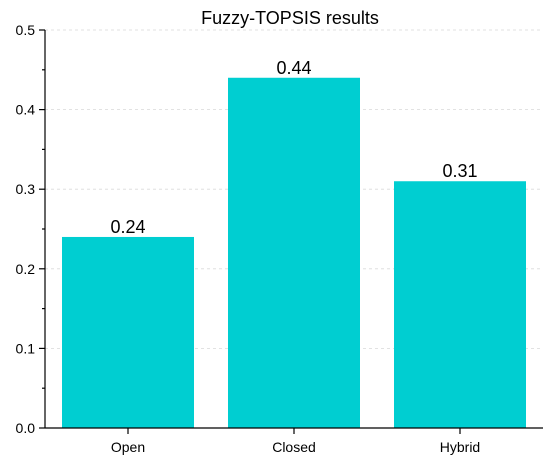 The width and height of the screenshot is (550, 466). I want to click on y-tick-label: 0.0, so click(26, 428).